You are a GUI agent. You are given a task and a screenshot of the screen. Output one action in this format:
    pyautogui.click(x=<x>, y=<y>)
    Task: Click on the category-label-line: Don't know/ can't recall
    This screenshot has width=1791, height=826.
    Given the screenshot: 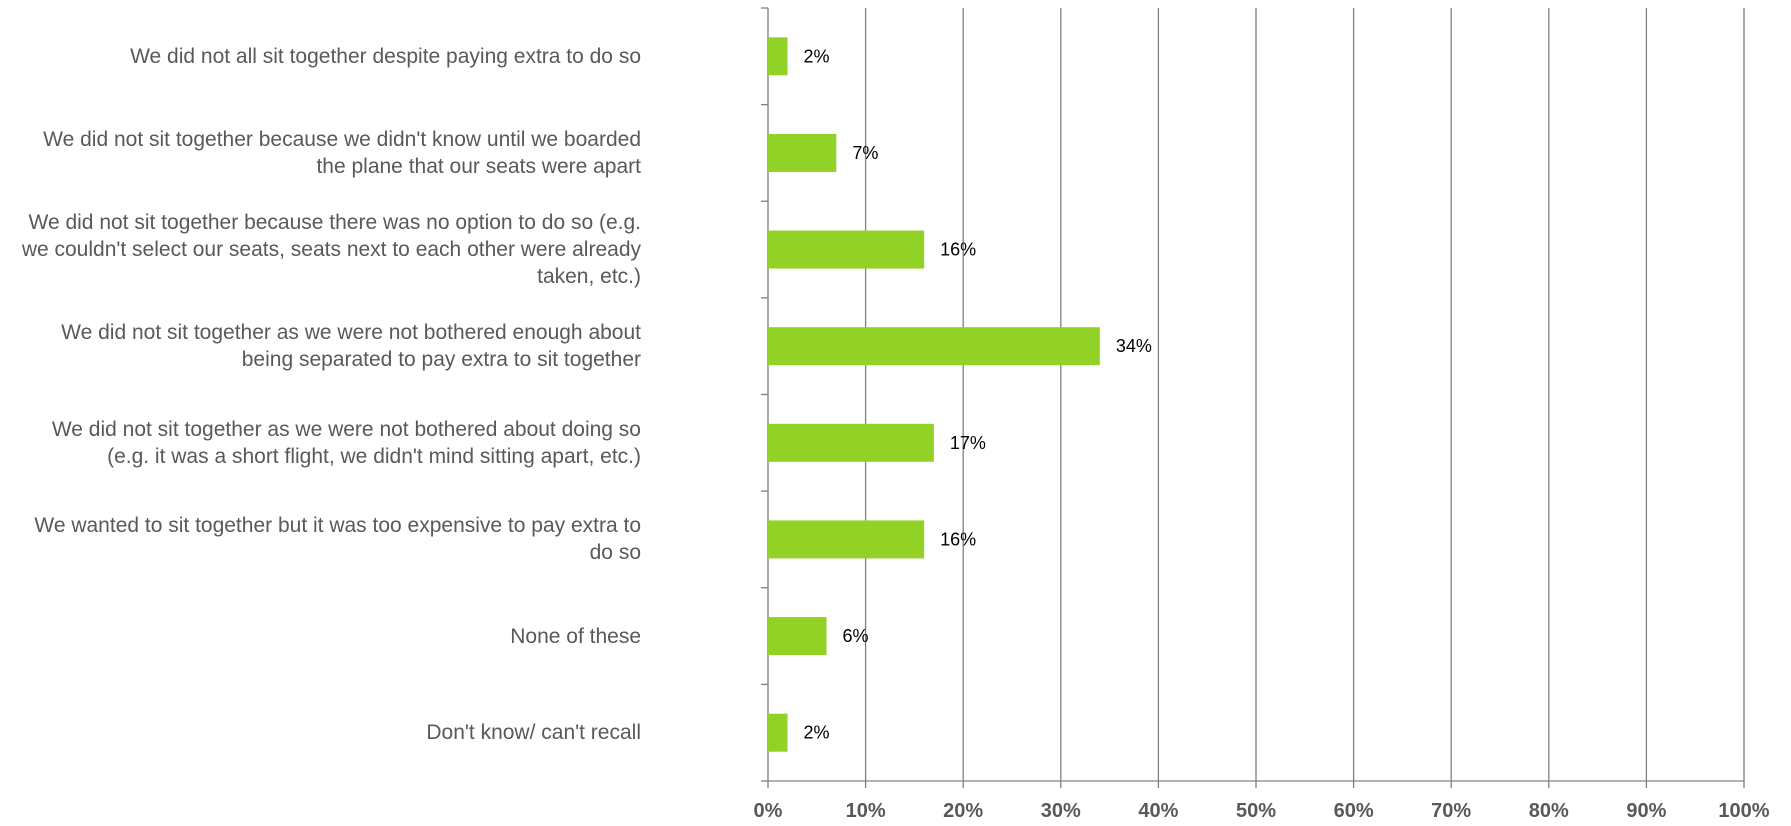 What is the action you would take?
    pyautogui.click(x=533, y=733)
    